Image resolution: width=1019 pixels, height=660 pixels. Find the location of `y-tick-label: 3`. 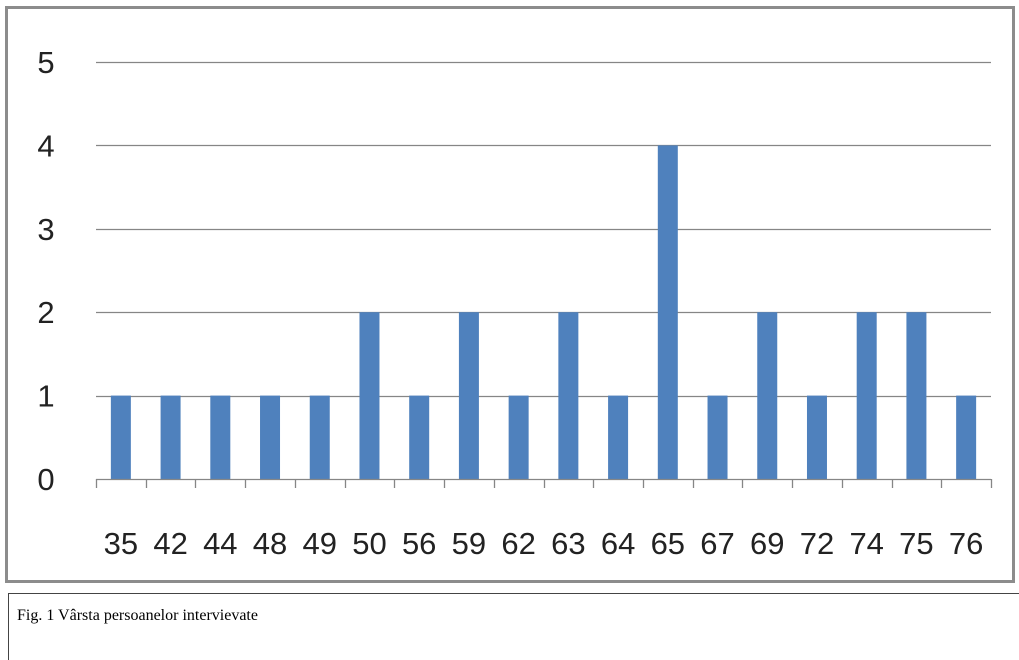

y-tick-label: 3 is located at coordinates (45, 229).